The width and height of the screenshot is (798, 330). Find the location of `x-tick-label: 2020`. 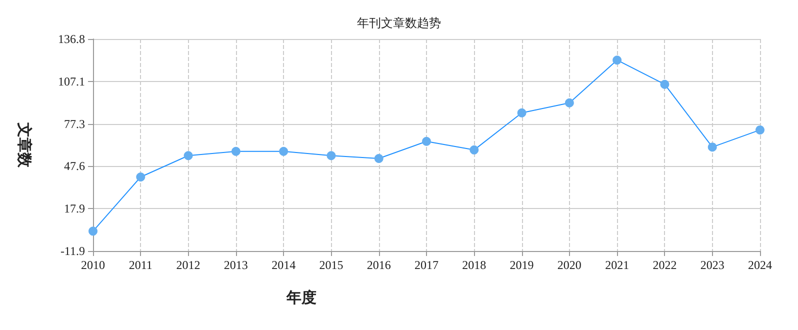

x-tick-label: 2020 is located at coordinates (569, 265).